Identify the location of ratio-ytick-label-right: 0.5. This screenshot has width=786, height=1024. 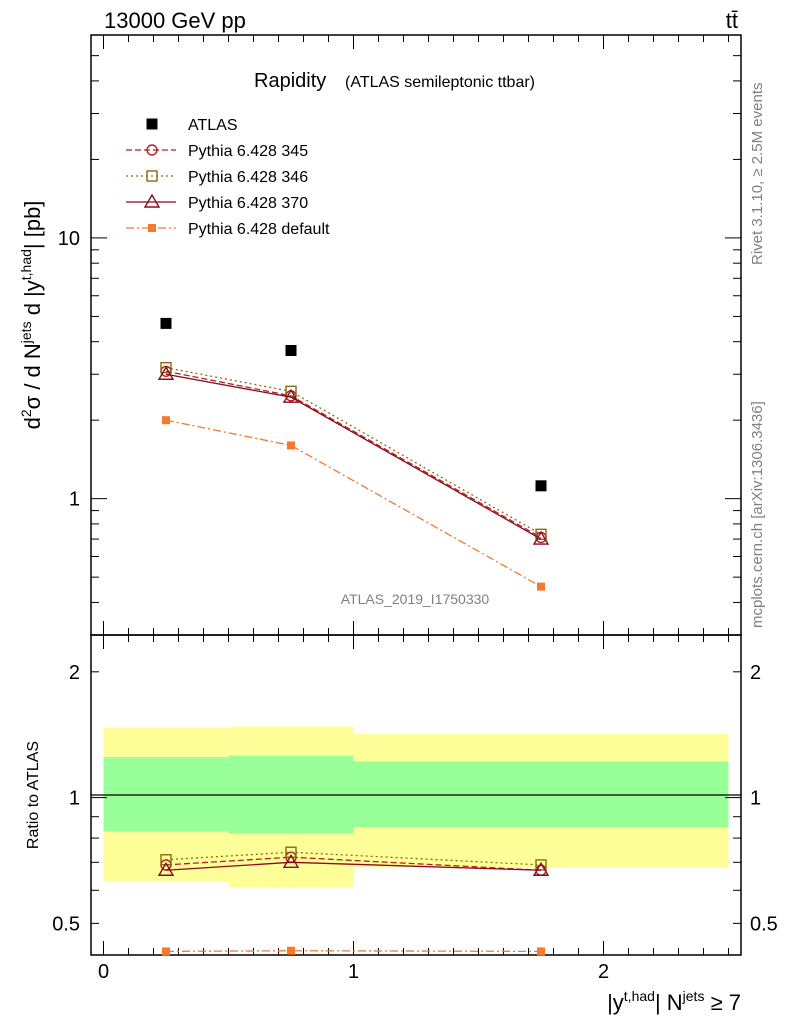
(764, 924).